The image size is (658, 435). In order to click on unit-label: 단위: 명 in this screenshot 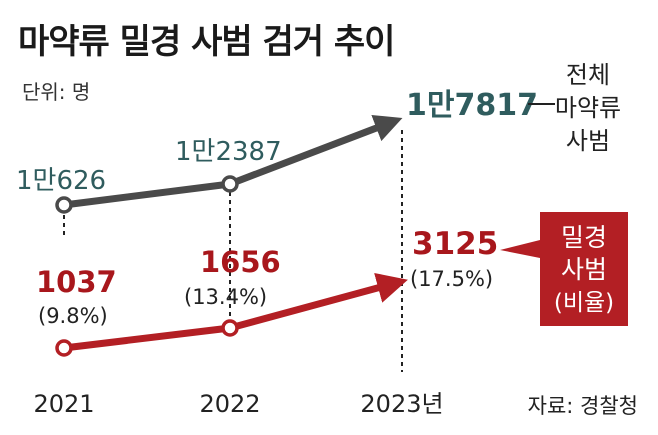, I will do `click(56, 92)`.